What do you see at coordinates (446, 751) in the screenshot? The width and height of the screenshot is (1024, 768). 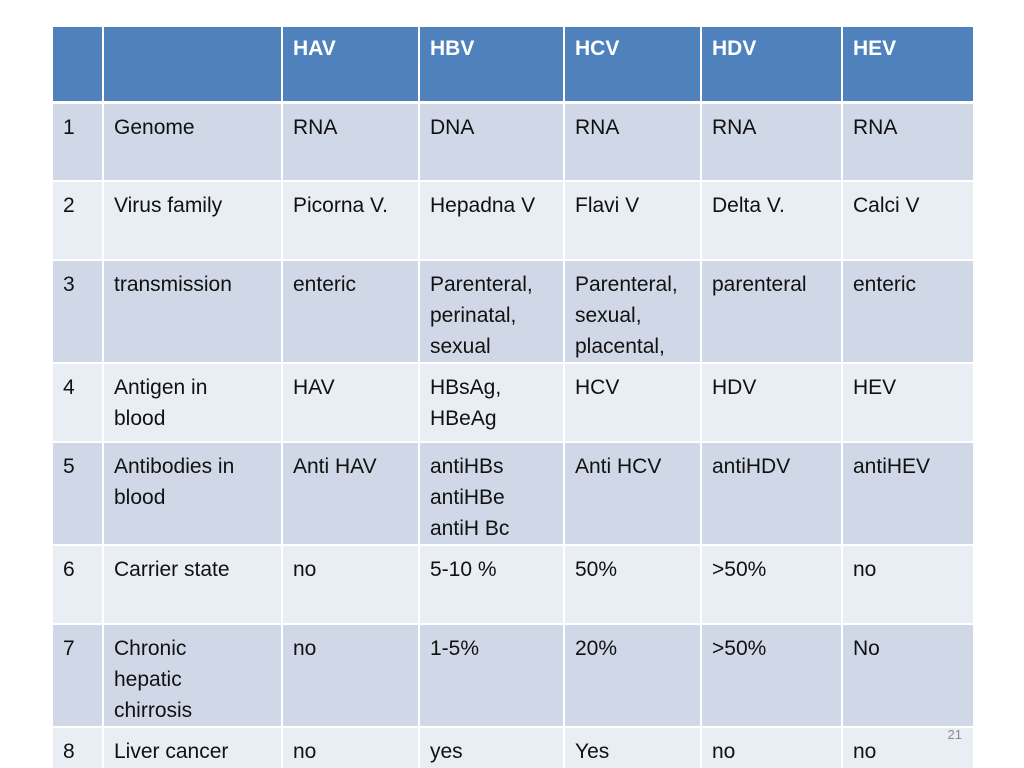 I see `cell-text-line: yes` at bounding box center [446, 751].